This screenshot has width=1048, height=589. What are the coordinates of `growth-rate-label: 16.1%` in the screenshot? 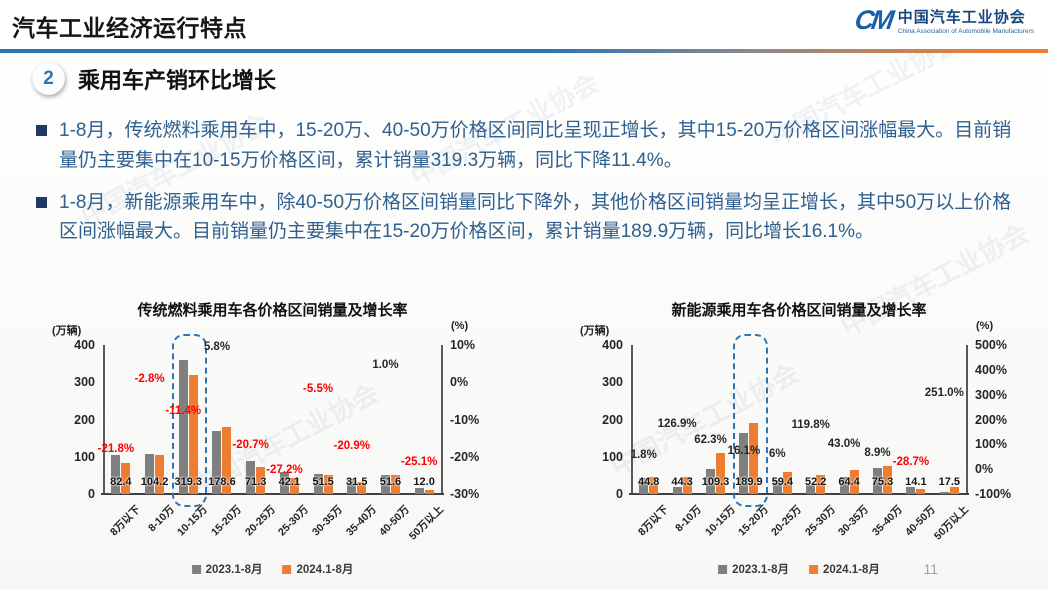 It's located at (744, 451).